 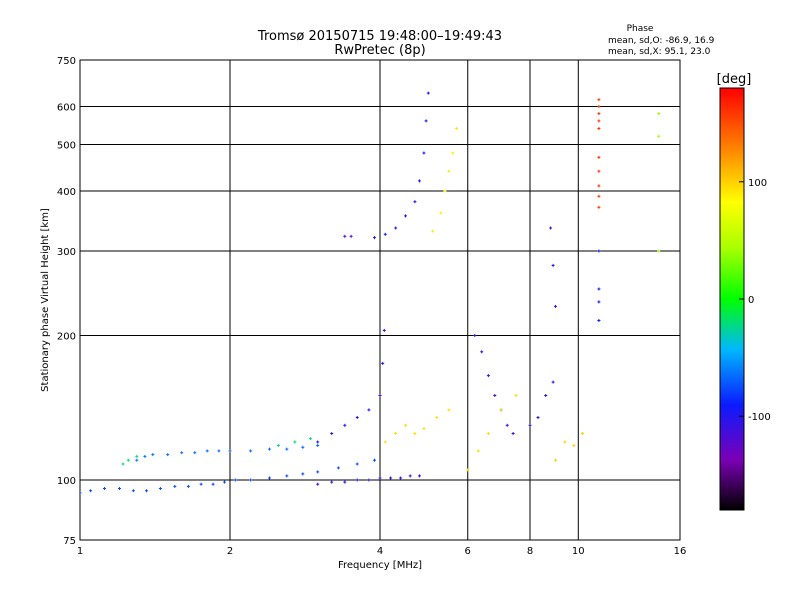 I want to click on x-tick-layer: 1 2 4 6 8 10 16, so click(x=382, y=551).